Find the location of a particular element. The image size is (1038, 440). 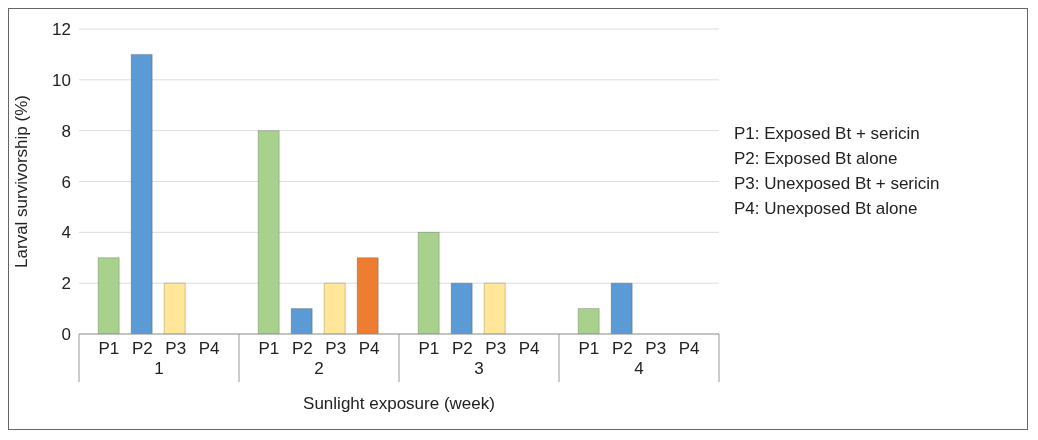

text: P3: Unexposed Bt + sericin is located at coordinates (837, 184).